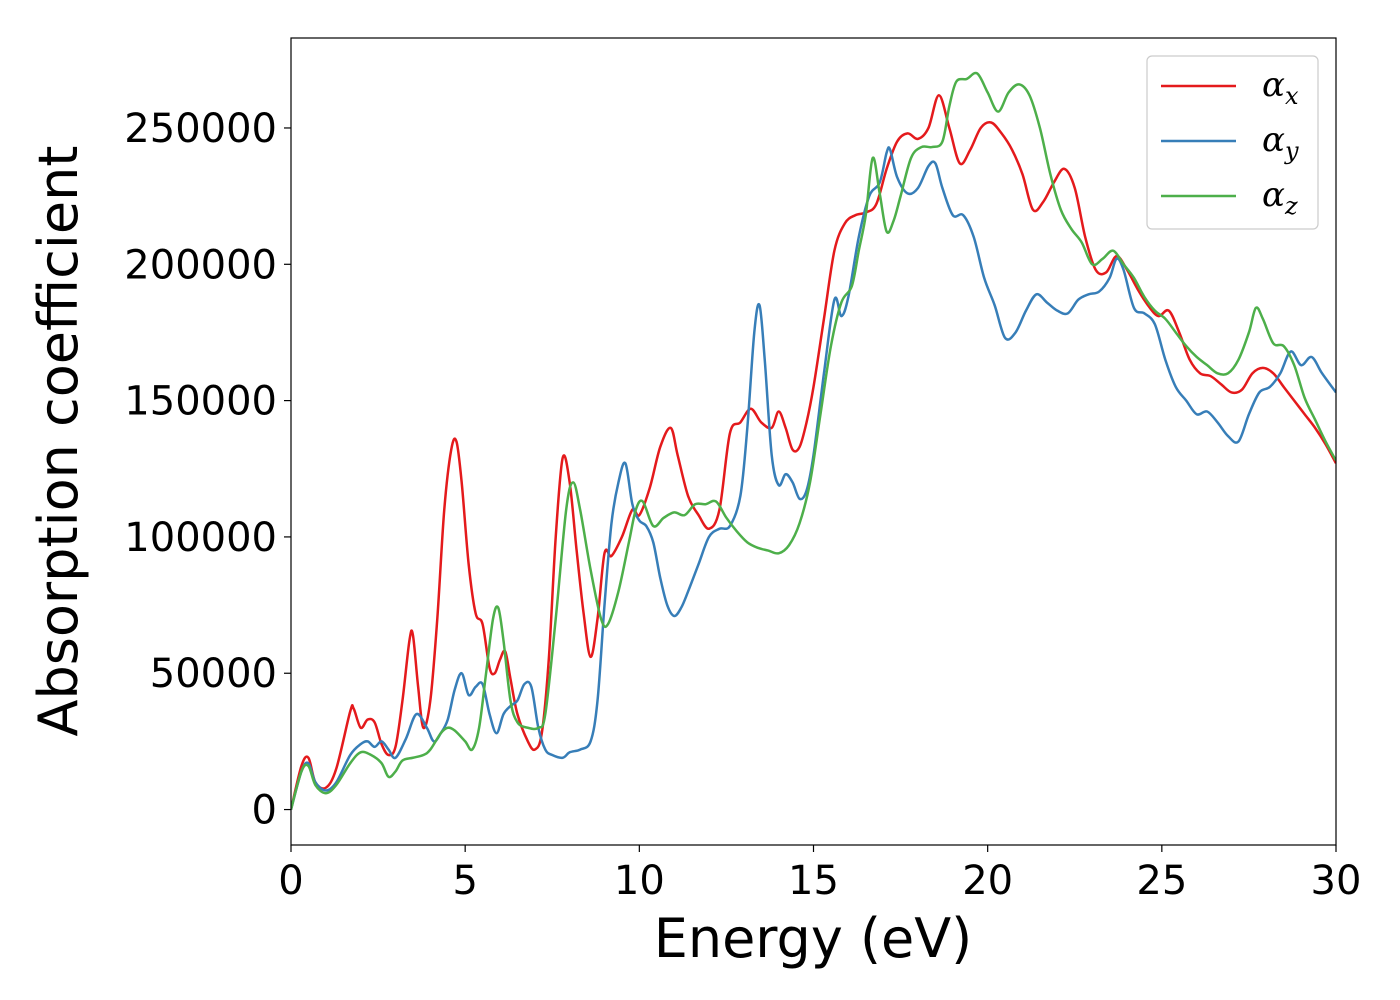 The image size is (1400, 1000). I want to click on legend-frame, so click(1232, 142).